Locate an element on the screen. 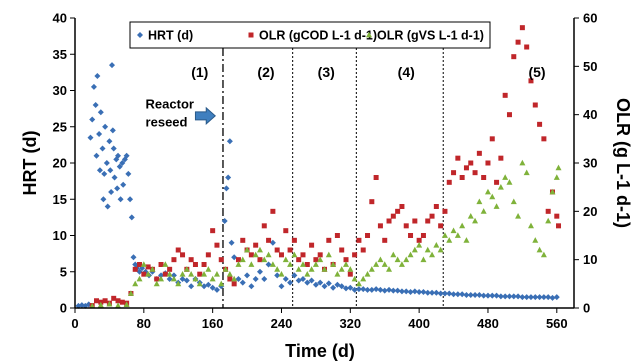 The image size is (639, 364). y-tick-label: 40 is located at coordinates (60, 18).